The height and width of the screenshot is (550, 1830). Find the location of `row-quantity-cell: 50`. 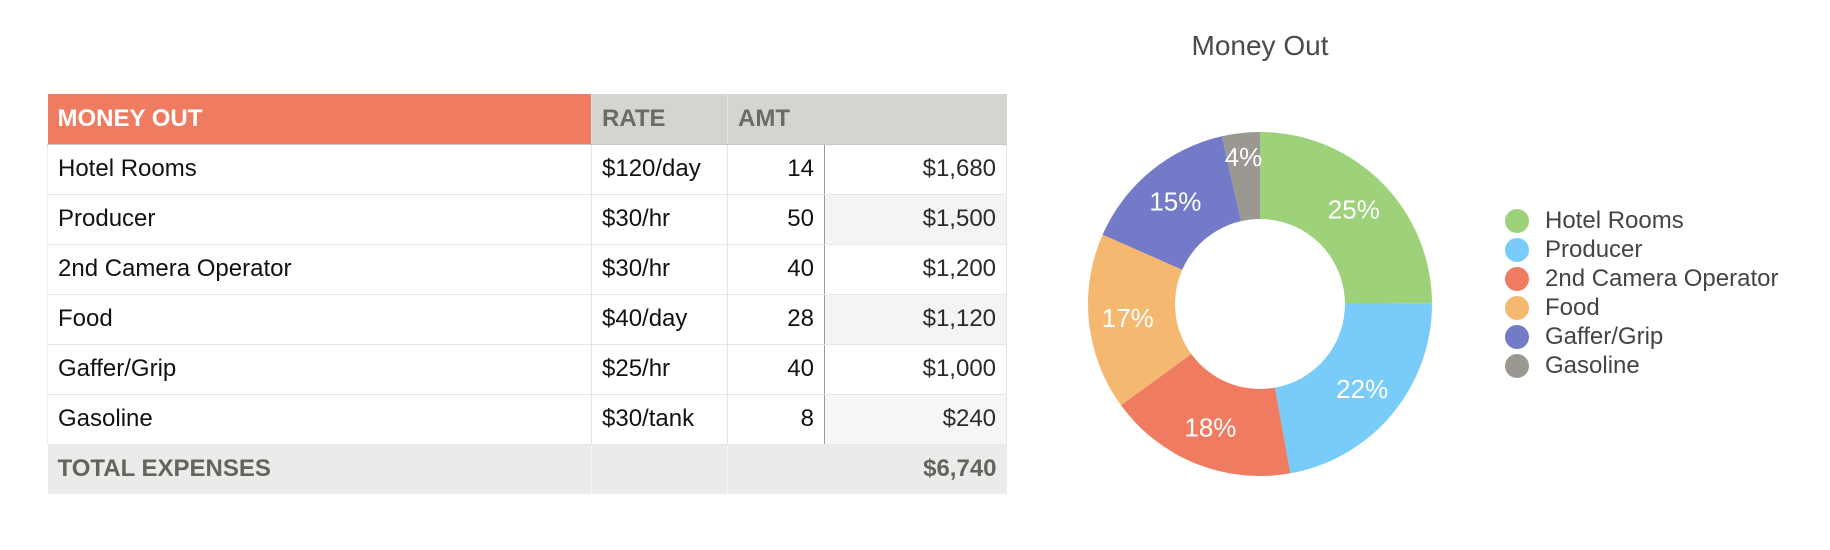

row-quantity-cell: 50 is located at coordinates (776, 219).